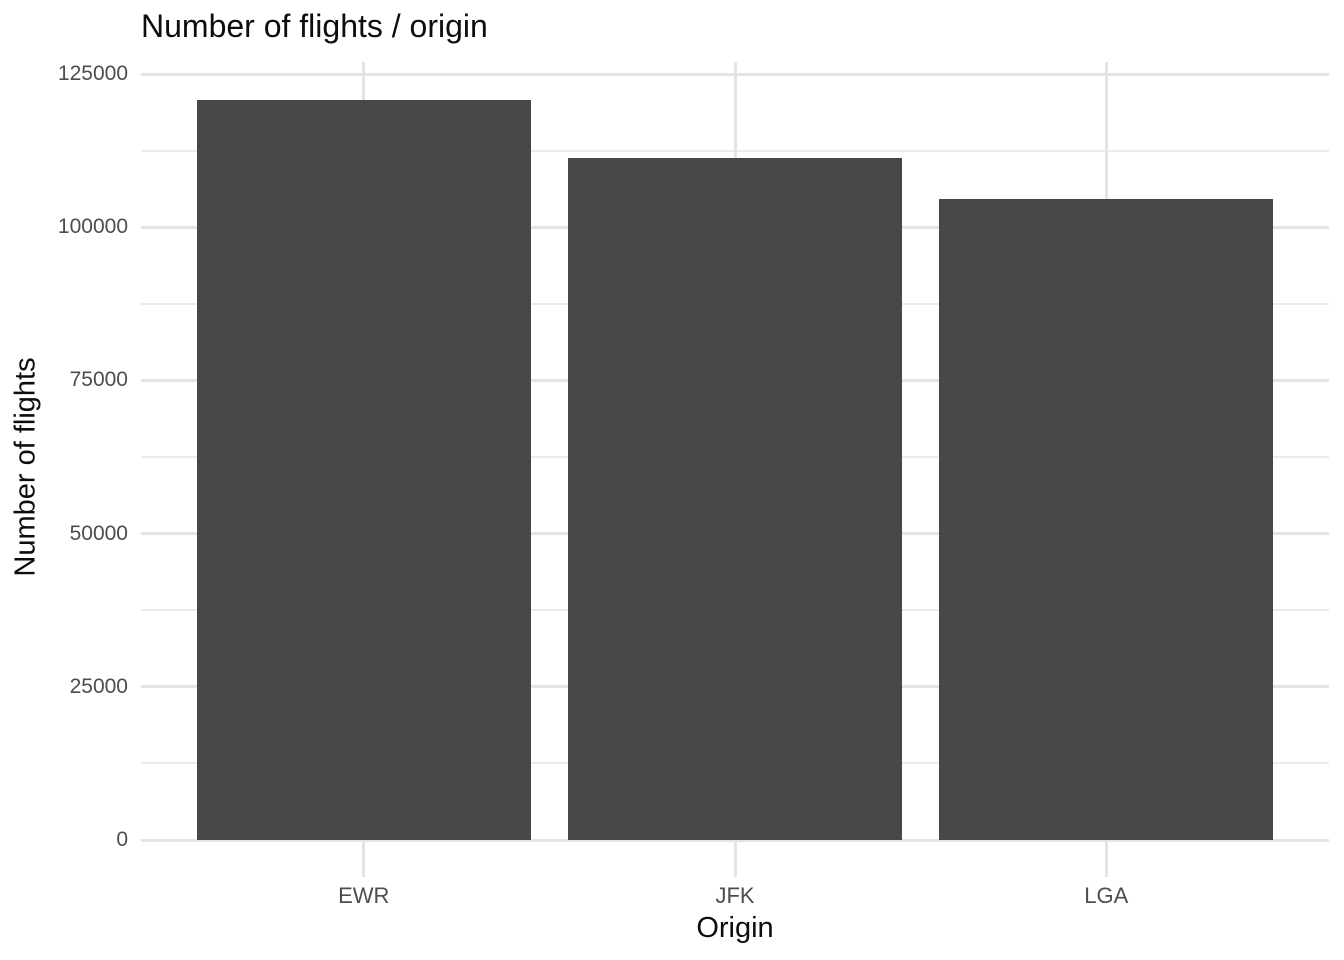 The width and height of the screenshot is (1344, 960). What do you see at coordinates (364, 895) in the screenshot?
I see `x-tick-label-ewr: EWR` at bounding box center [364, 895].